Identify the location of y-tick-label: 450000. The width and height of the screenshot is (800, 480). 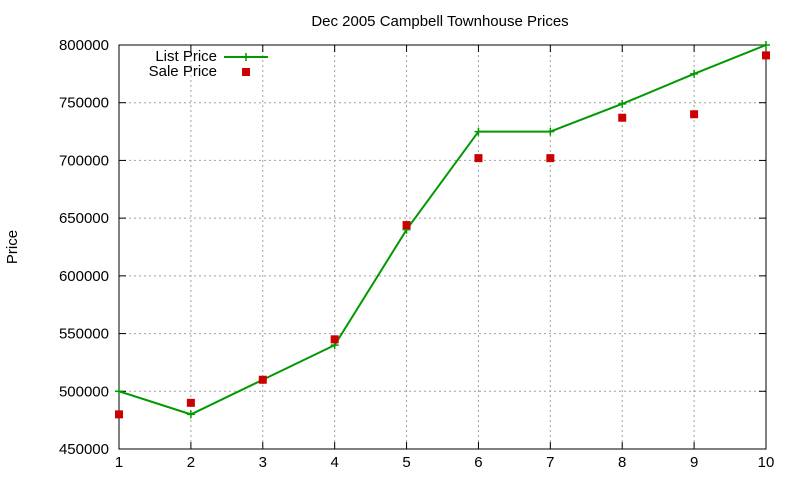
(84, 449).